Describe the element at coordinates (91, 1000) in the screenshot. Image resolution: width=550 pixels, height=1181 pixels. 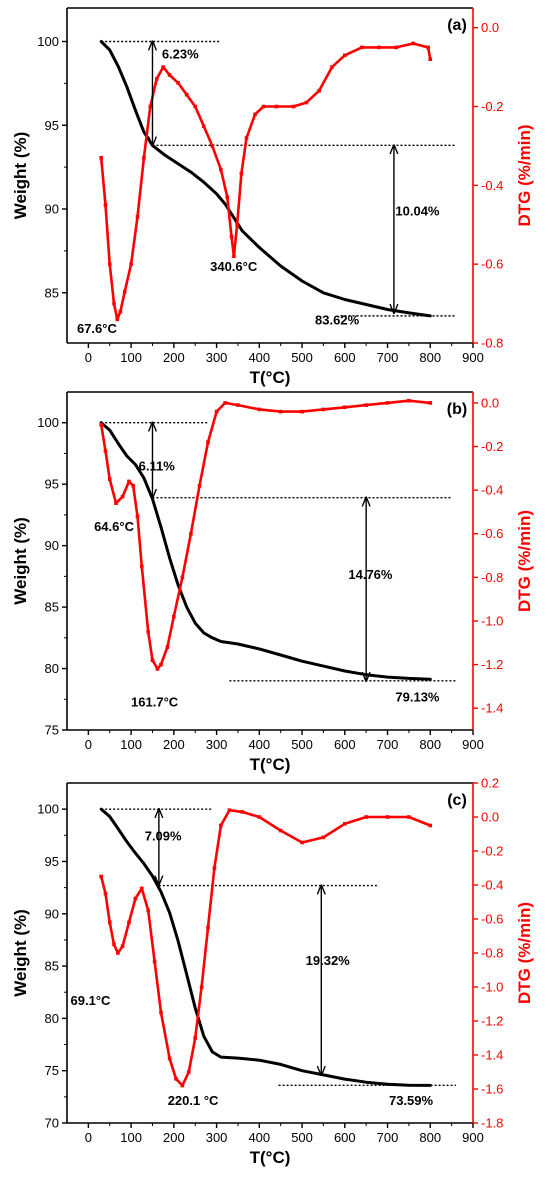
I see `annotation-label: 69.1°C` at that location.